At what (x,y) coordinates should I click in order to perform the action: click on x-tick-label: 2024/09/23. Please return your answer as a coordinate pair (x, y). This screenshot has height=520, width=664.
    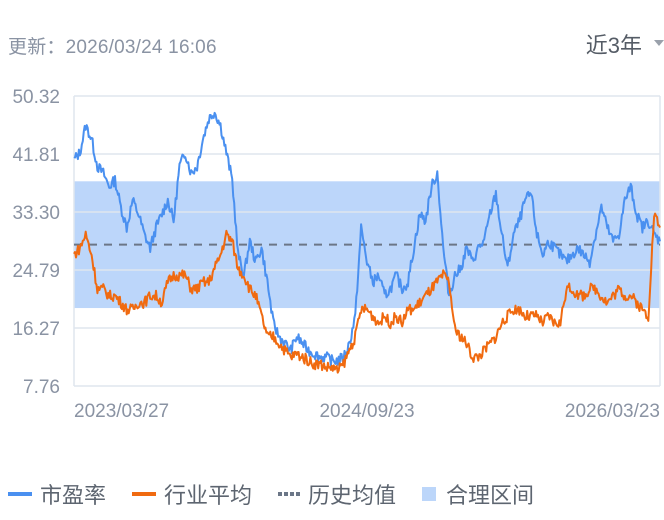
    Looking at the image, I should click on (366, 411).